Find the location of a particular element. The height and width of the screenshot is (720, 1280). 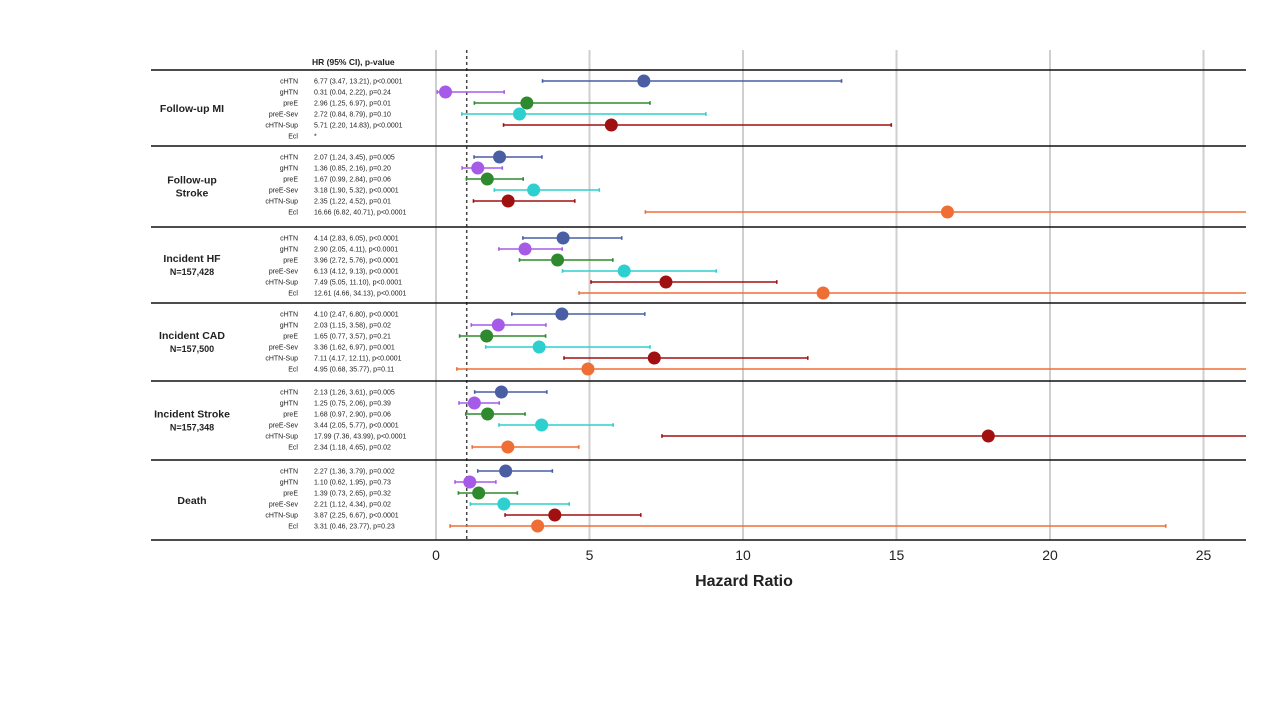

row-estimate: 1.39 (0.73, 2.65), p=0.32 is located at coordinates (352, 494).